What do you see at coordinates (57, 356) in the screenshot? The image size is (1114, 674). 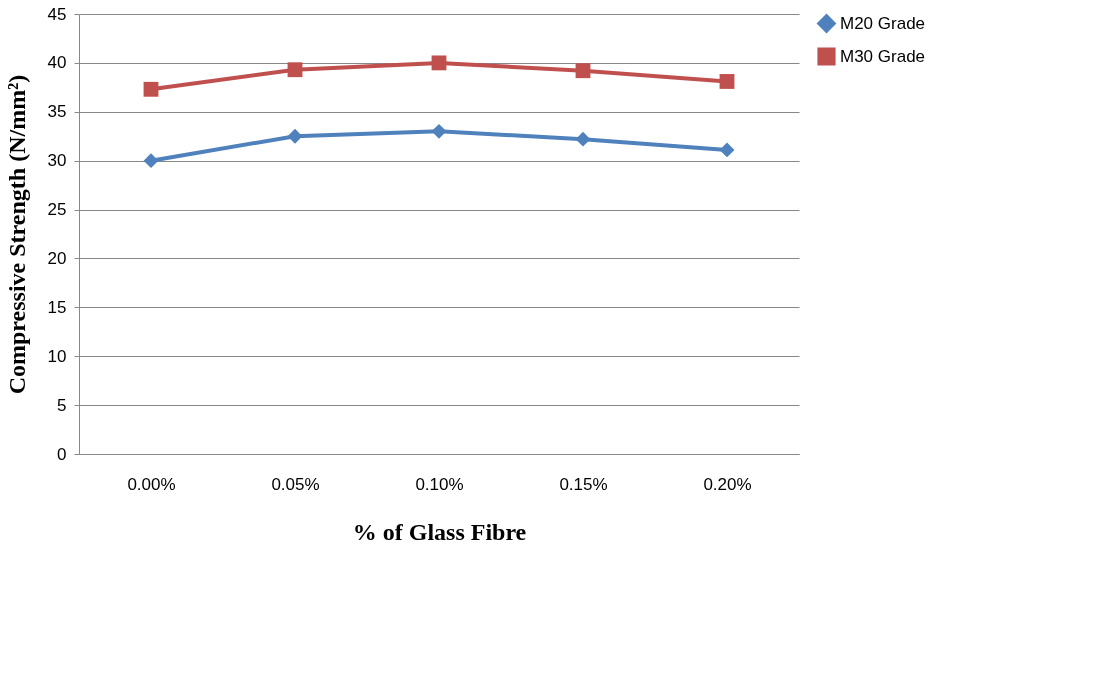 I see `y-tick-label: 10` at bounding box center [57, 356].